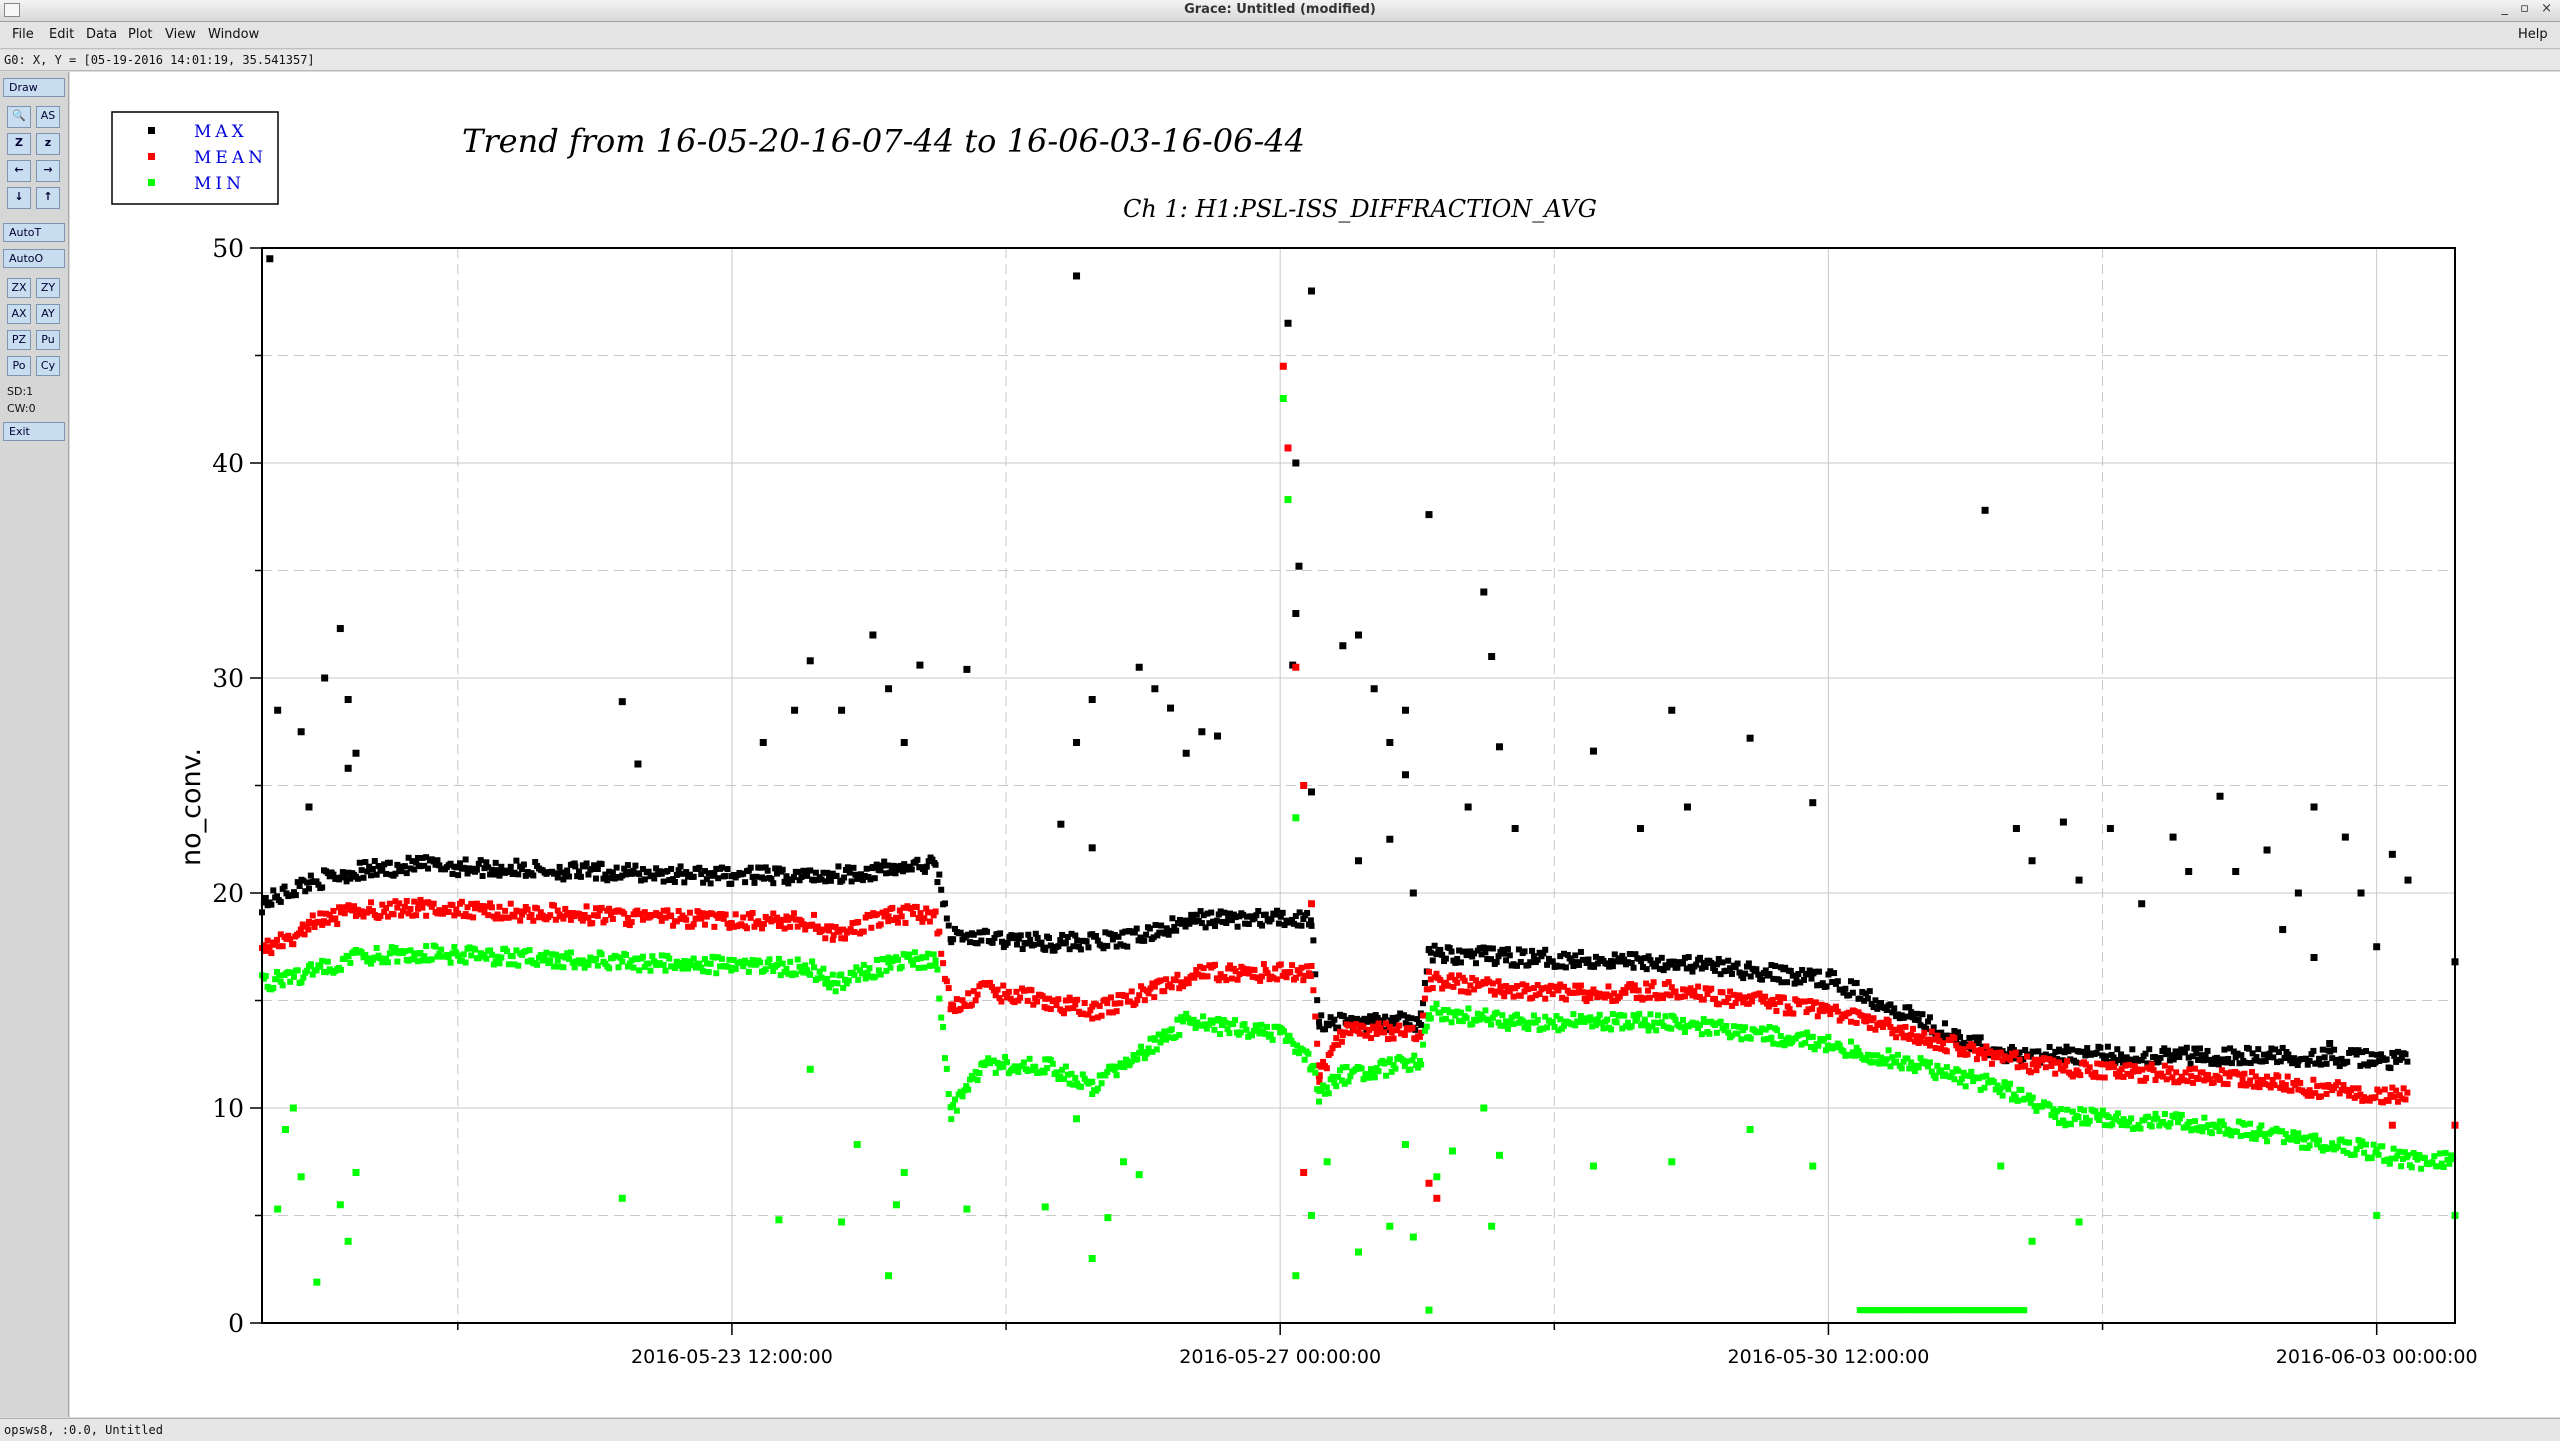 Image resolution: width=2560 pixels, height=1441 pixels. I want to click on zoom-icon: 🔍, so click(19, 117).